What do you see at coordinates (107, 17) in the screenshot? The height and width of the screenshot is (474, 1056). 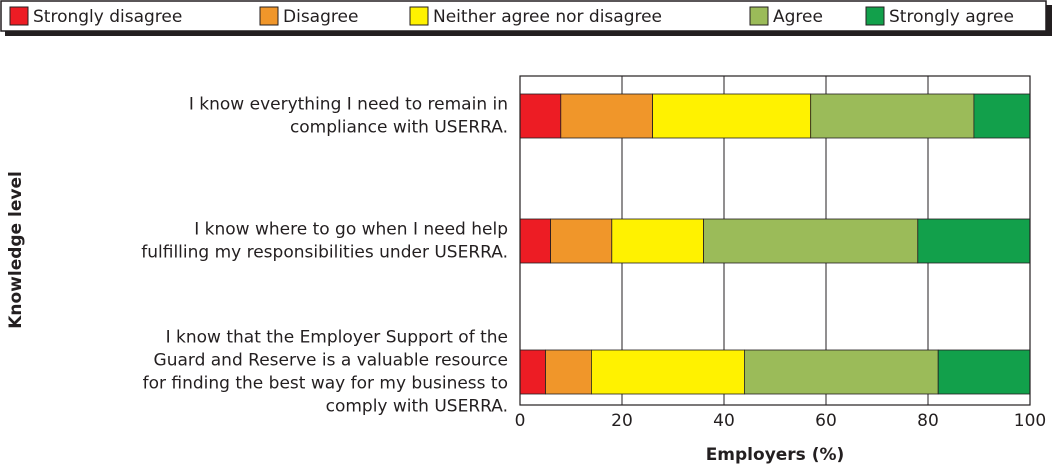 I see `legend-label: Strongly disagree` at bounding box center [107, 17].